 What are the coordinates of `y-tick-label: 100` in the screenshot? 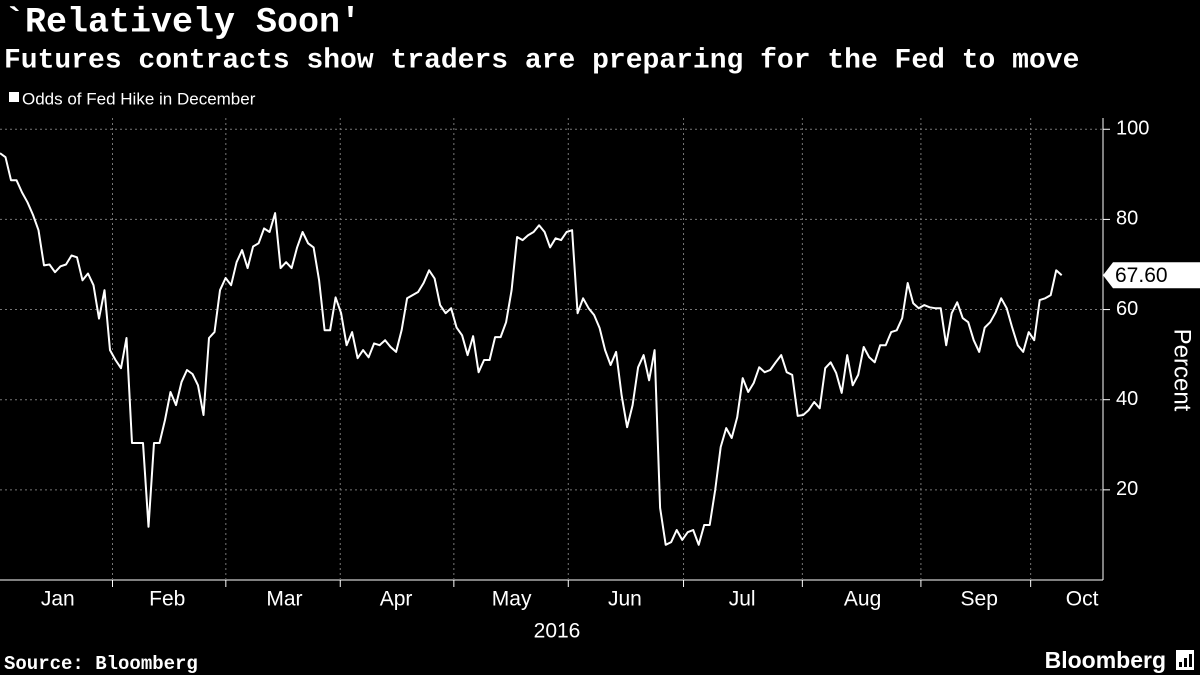 It's located at (1132, 129).